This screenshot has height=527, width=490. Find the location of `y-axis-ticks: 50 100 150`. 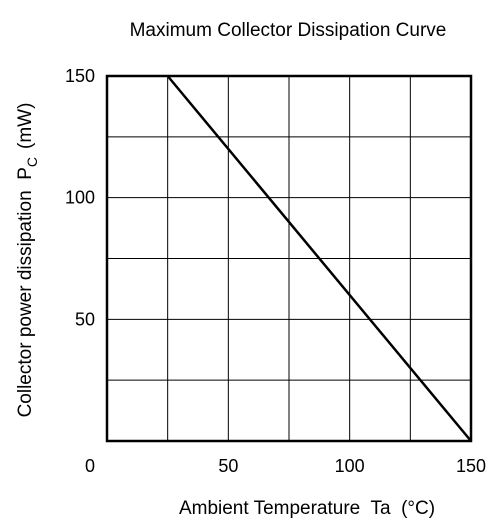

y-axis-ticks: 50 100 150 is located at coordinates (80, 197).